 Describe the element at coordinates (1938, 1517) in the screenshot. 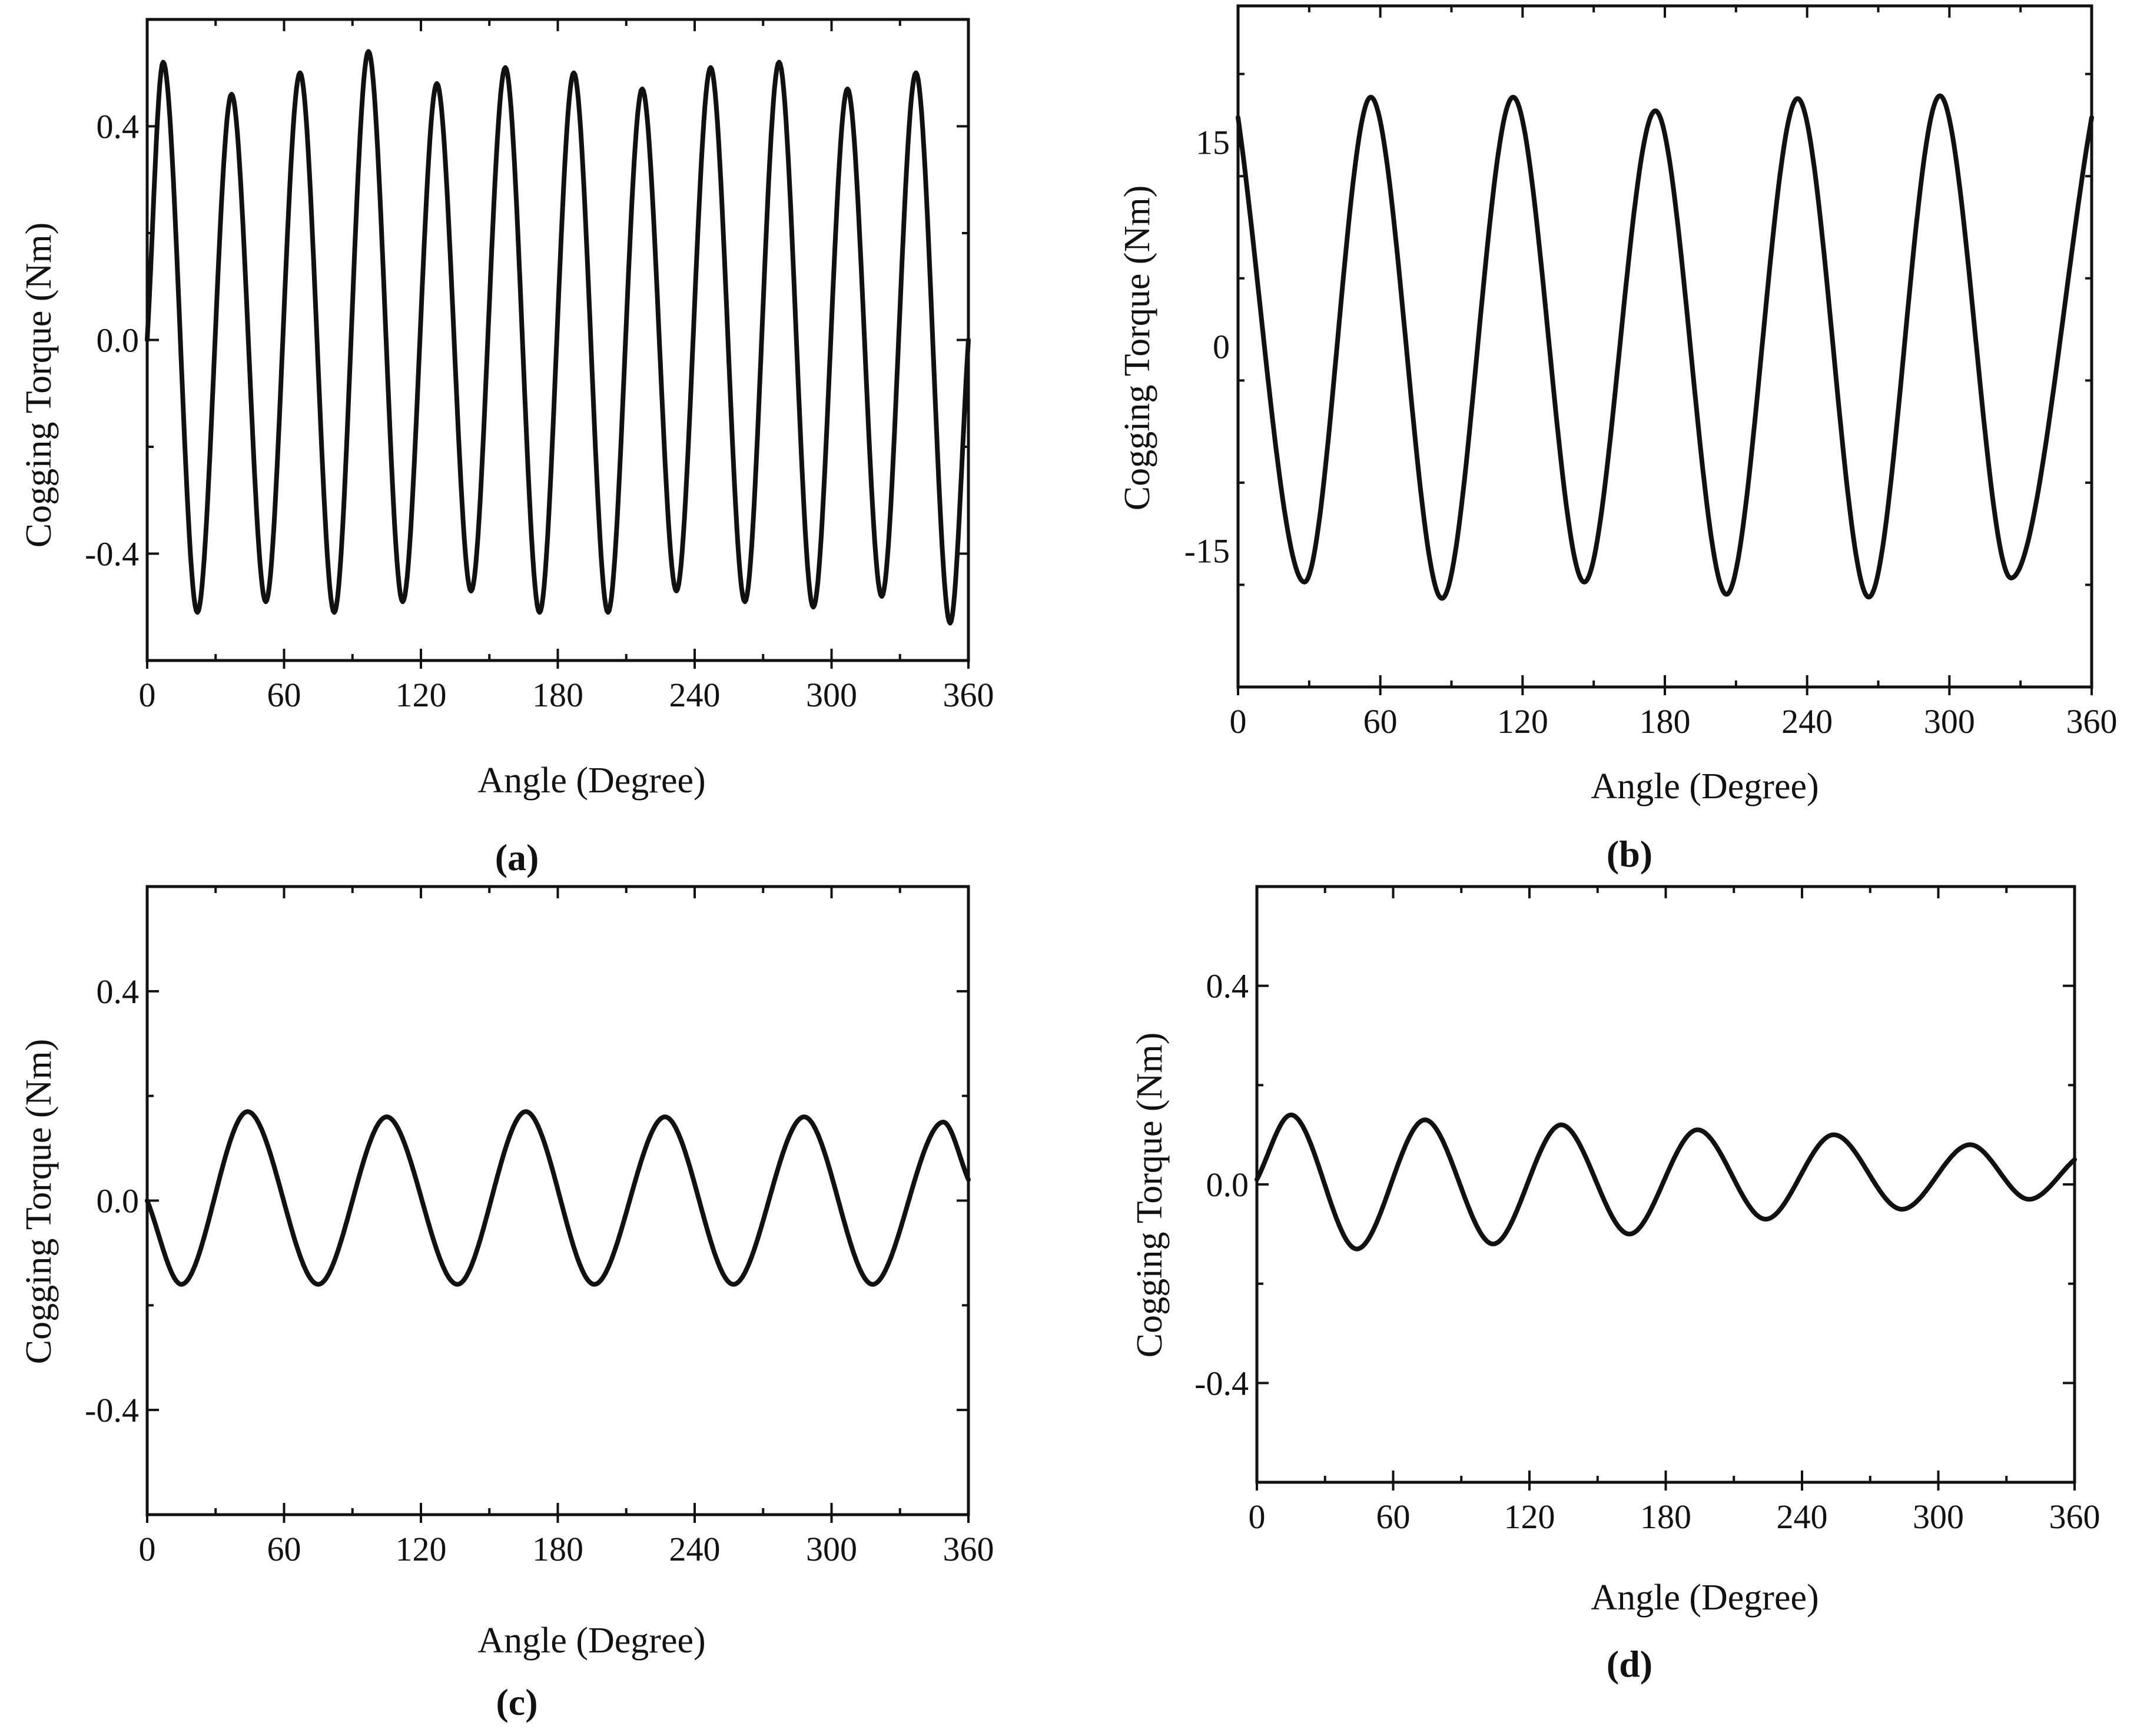

I see `x-tick-label-d: 300` at that location.